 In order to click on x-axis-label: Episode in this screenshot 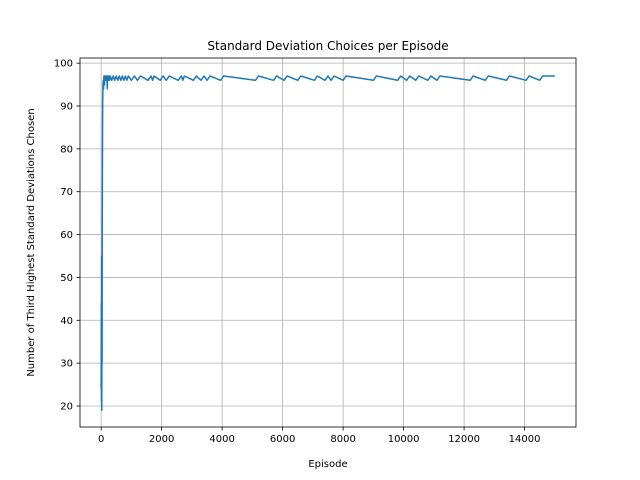, I will do `click(327, 464)`.